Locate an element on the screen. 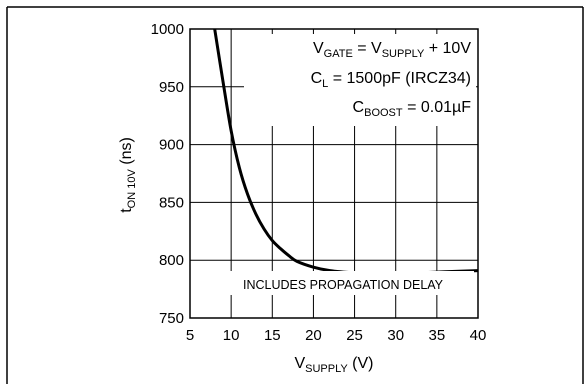  y-tick-label: 850 is located at coordinates (171, 202).